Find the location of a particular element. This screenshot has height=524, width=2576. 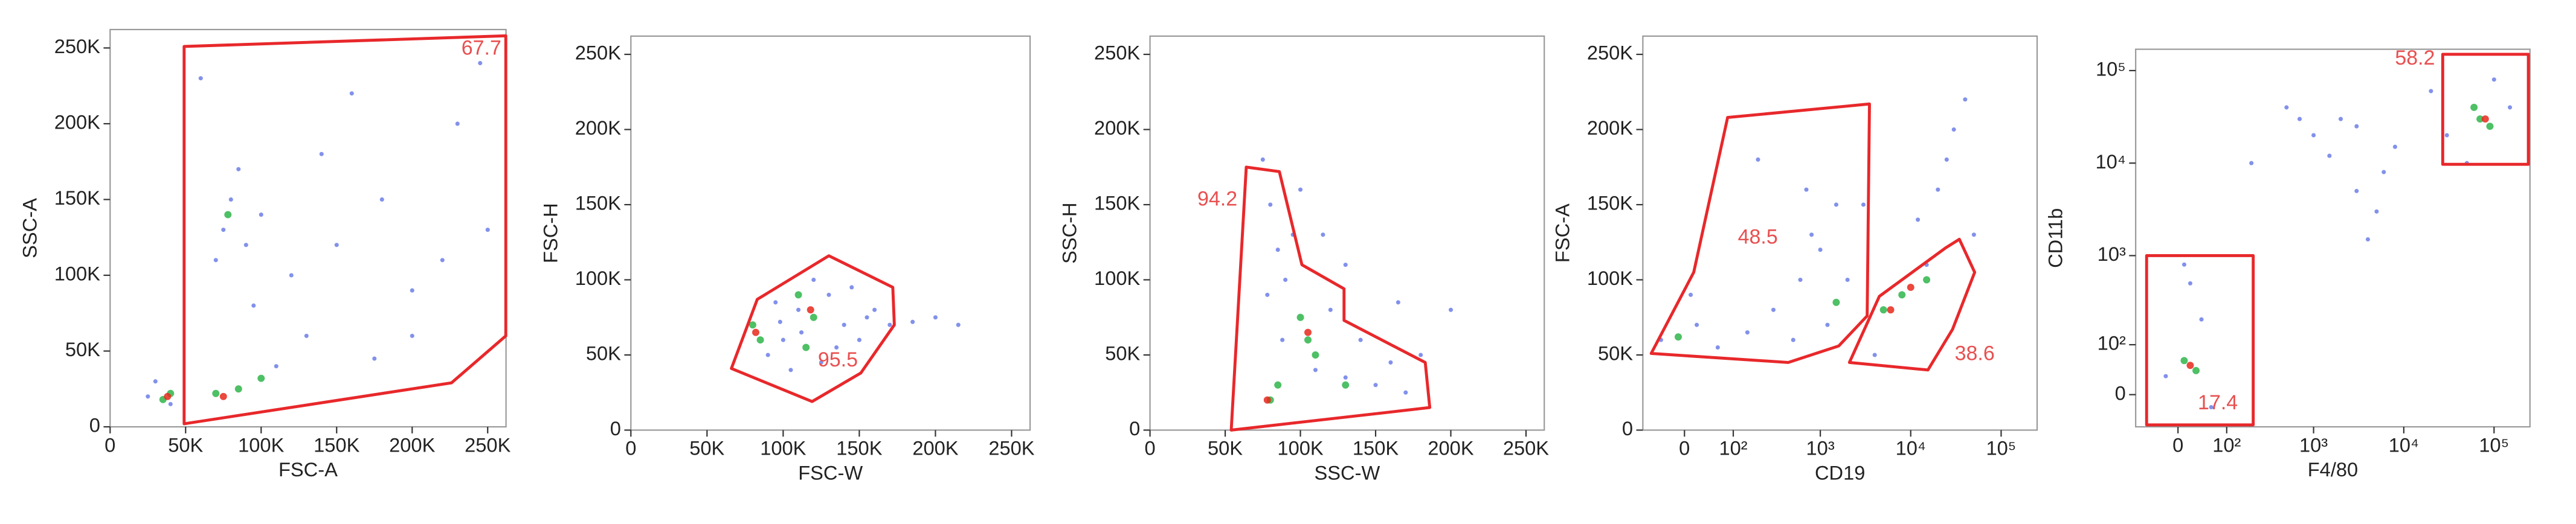

y-tick-label: 10² is located at coordinates (2112, 343).